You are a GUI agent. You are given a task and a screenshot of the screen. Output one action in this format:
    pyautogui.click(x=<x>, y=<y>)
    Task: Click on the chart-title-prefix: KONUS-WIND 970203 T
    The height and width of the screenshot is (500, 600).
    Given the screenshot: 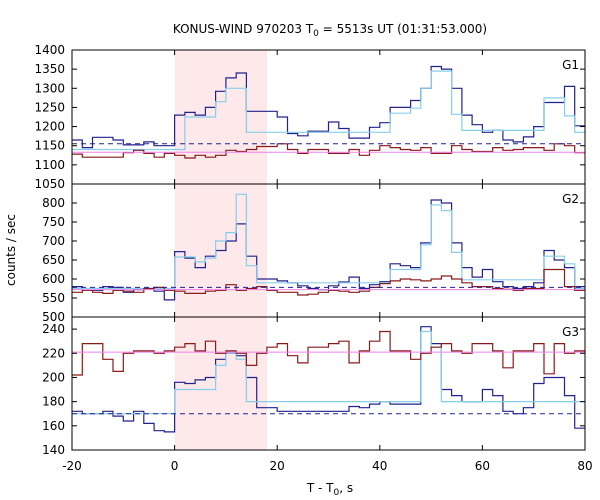 What is the action you would take?
    pyautogui.click(x=243, y=29)
    